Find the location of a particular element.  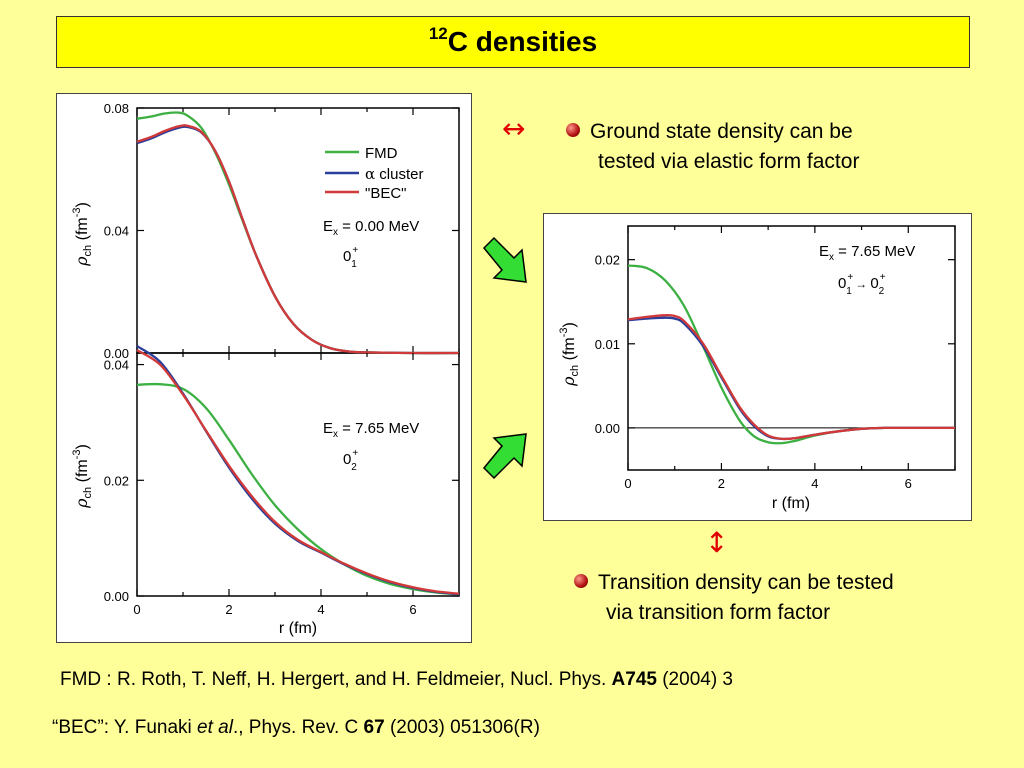

ref2-mid: ., Phys. Rev. C is located at coordinates (298, 727).